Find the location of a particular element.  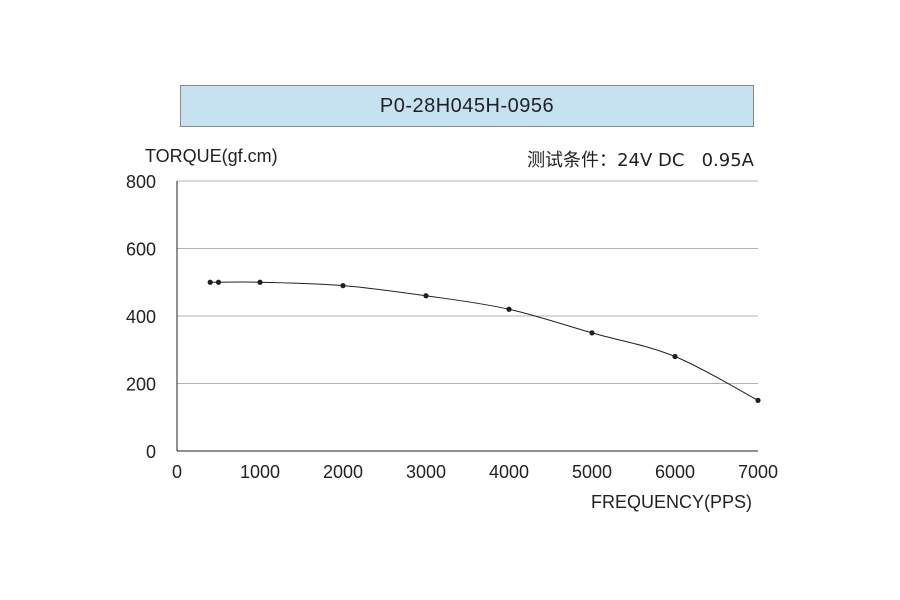

x-tick-label-4000: 4000 is located at coordinates (509, 472).